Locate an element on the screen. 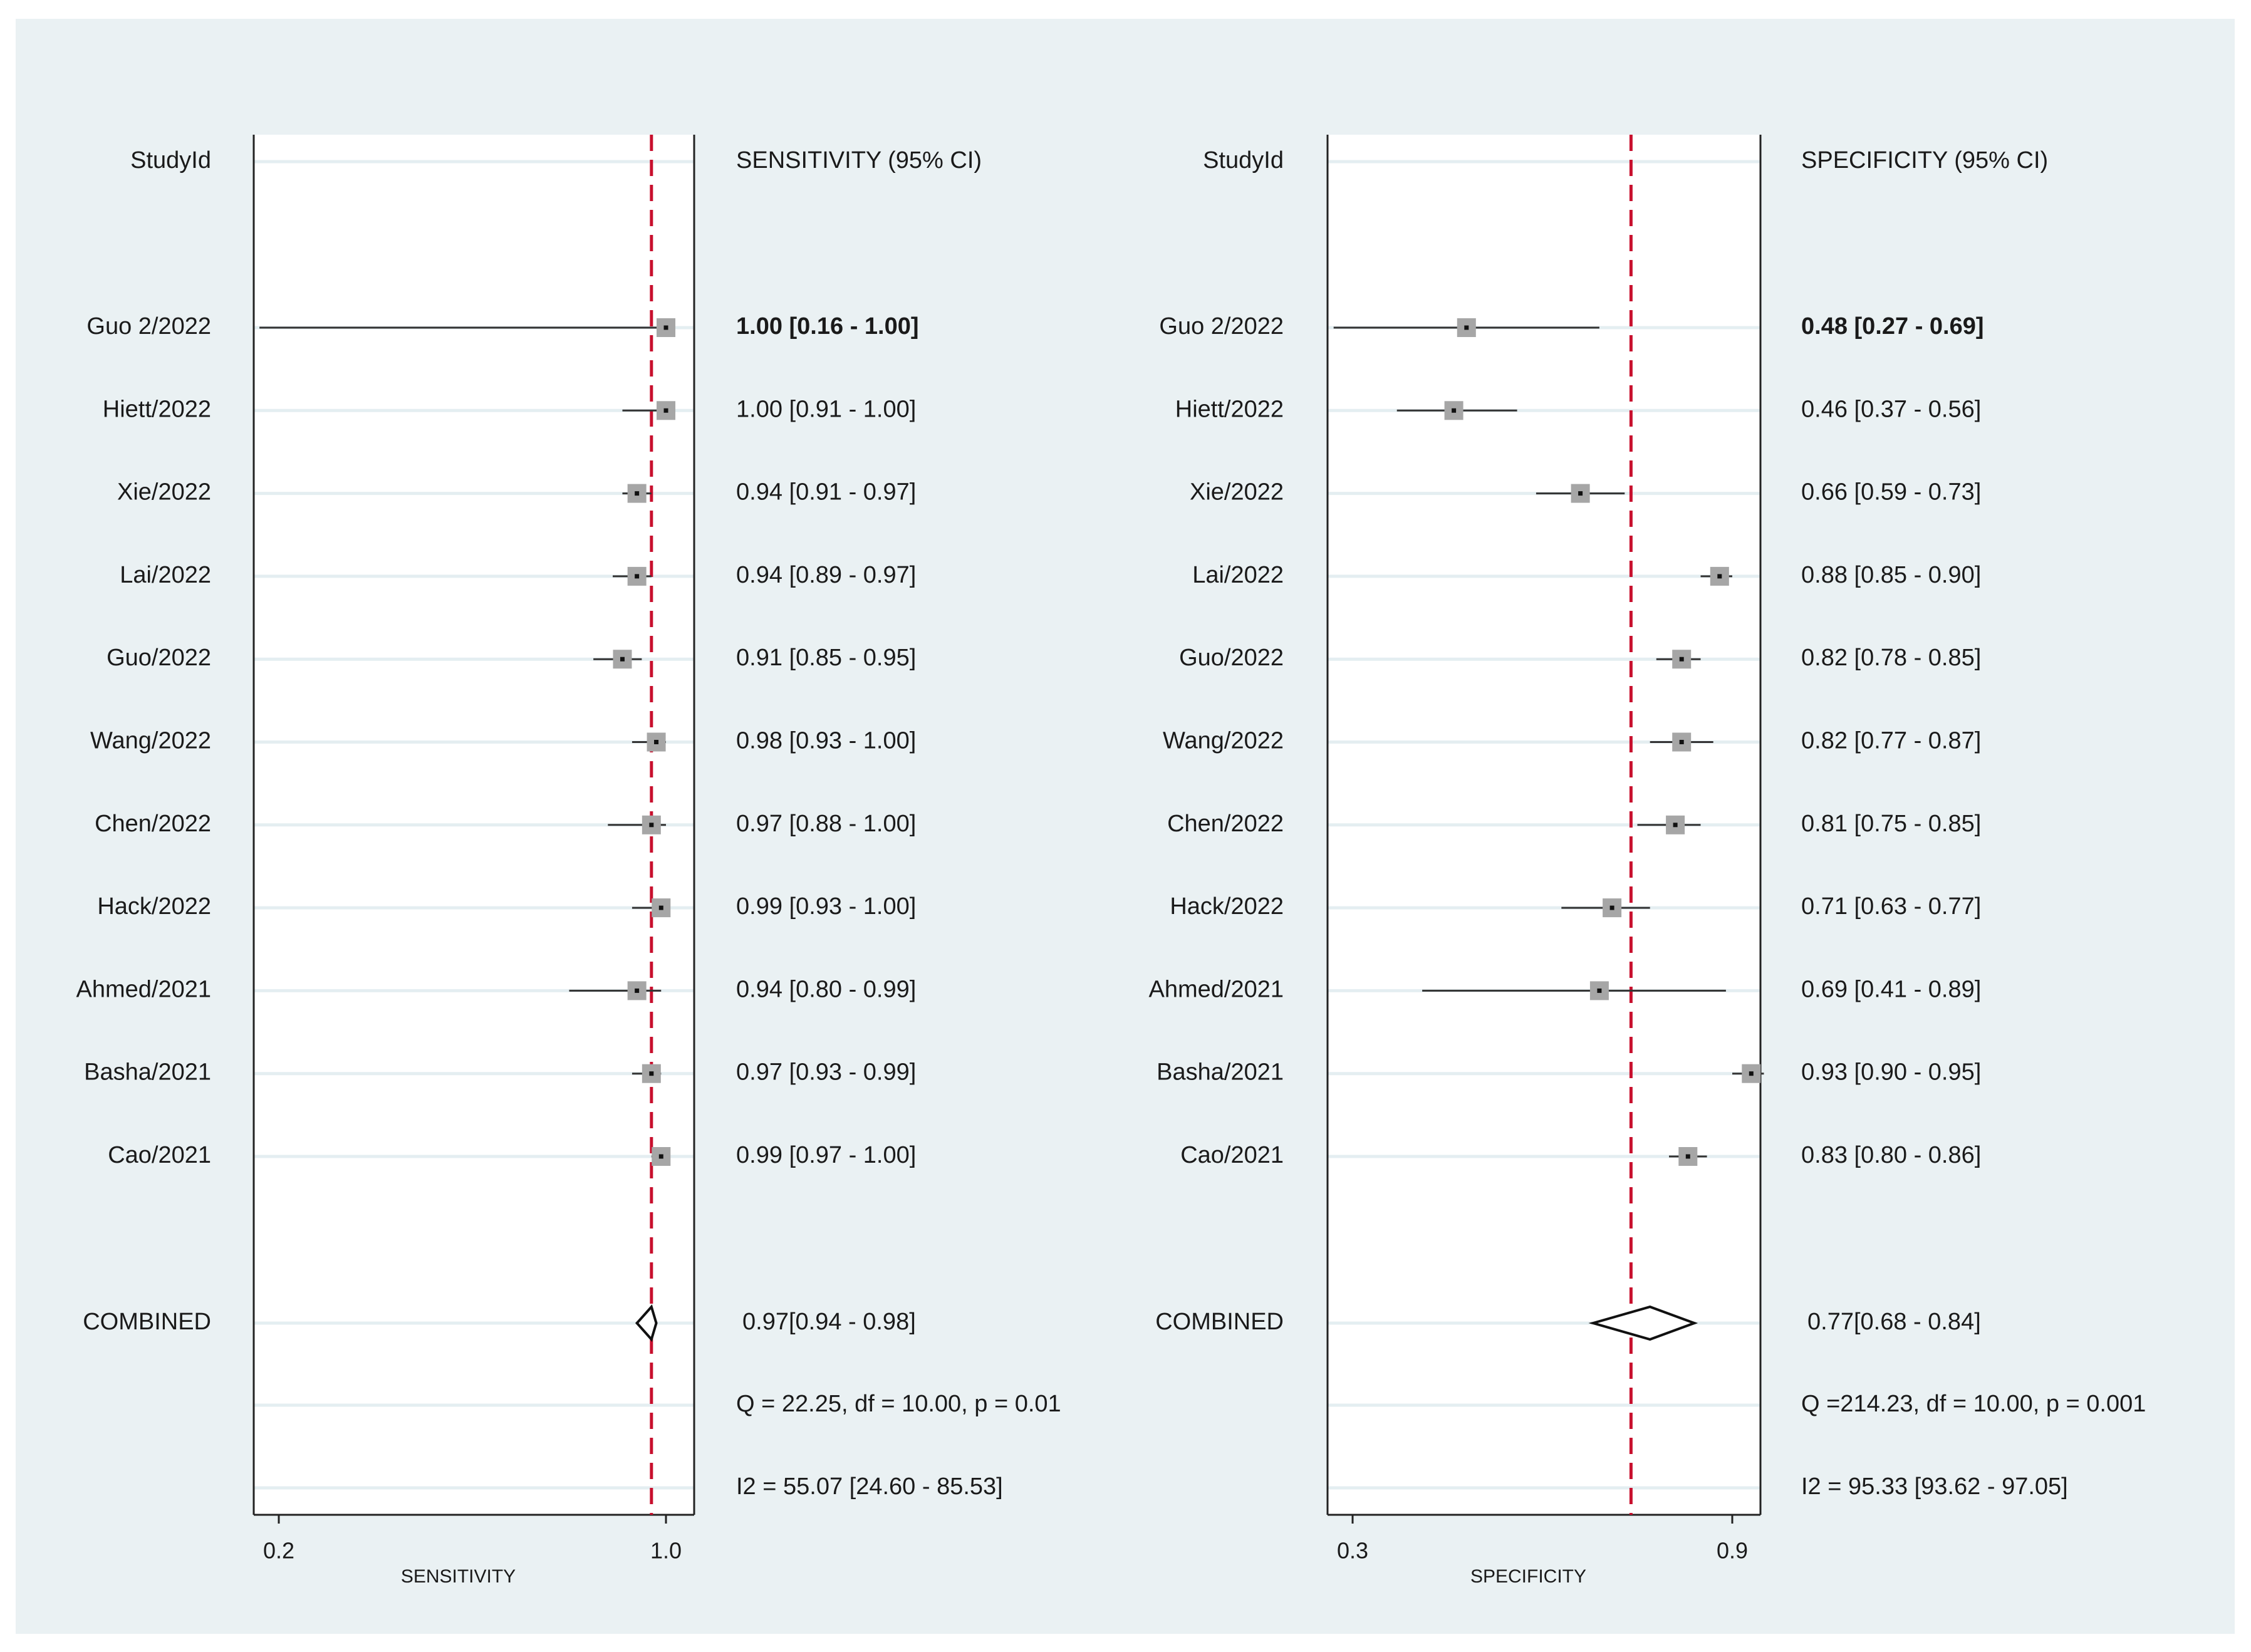 This screenshot has width=2251, height=1652. x-axis-label: SPECIFICITY is located at coordinates (1528, 1576).